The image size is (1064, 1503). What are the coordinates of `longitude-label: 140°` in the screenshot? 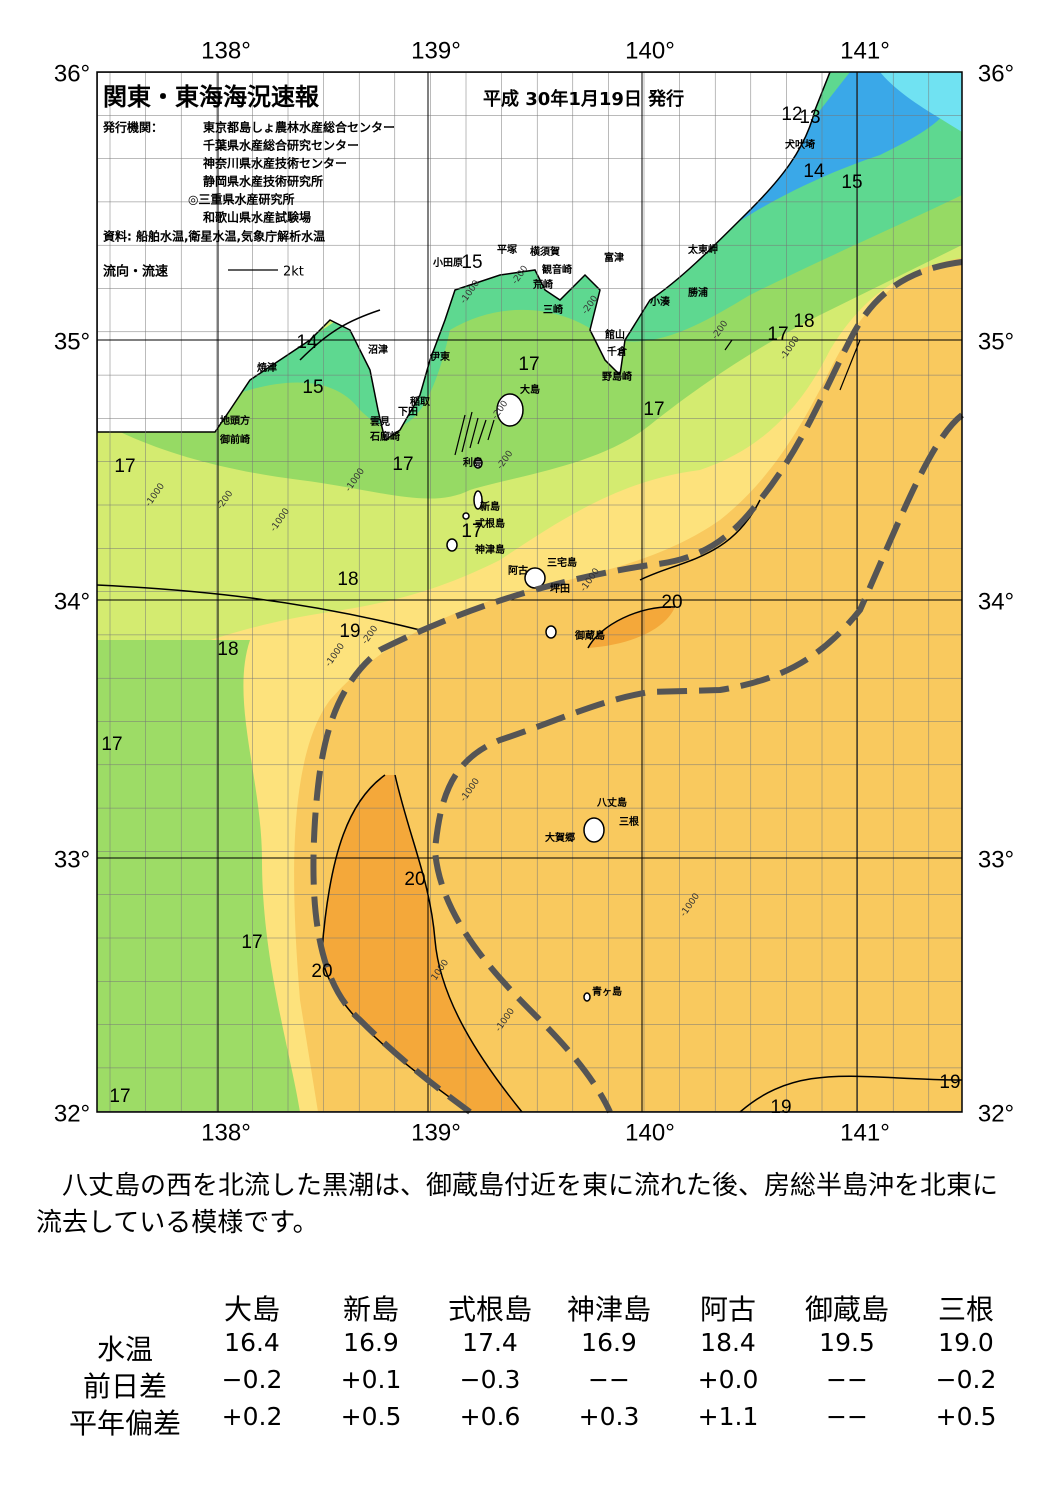 It's located at (650, 1132).